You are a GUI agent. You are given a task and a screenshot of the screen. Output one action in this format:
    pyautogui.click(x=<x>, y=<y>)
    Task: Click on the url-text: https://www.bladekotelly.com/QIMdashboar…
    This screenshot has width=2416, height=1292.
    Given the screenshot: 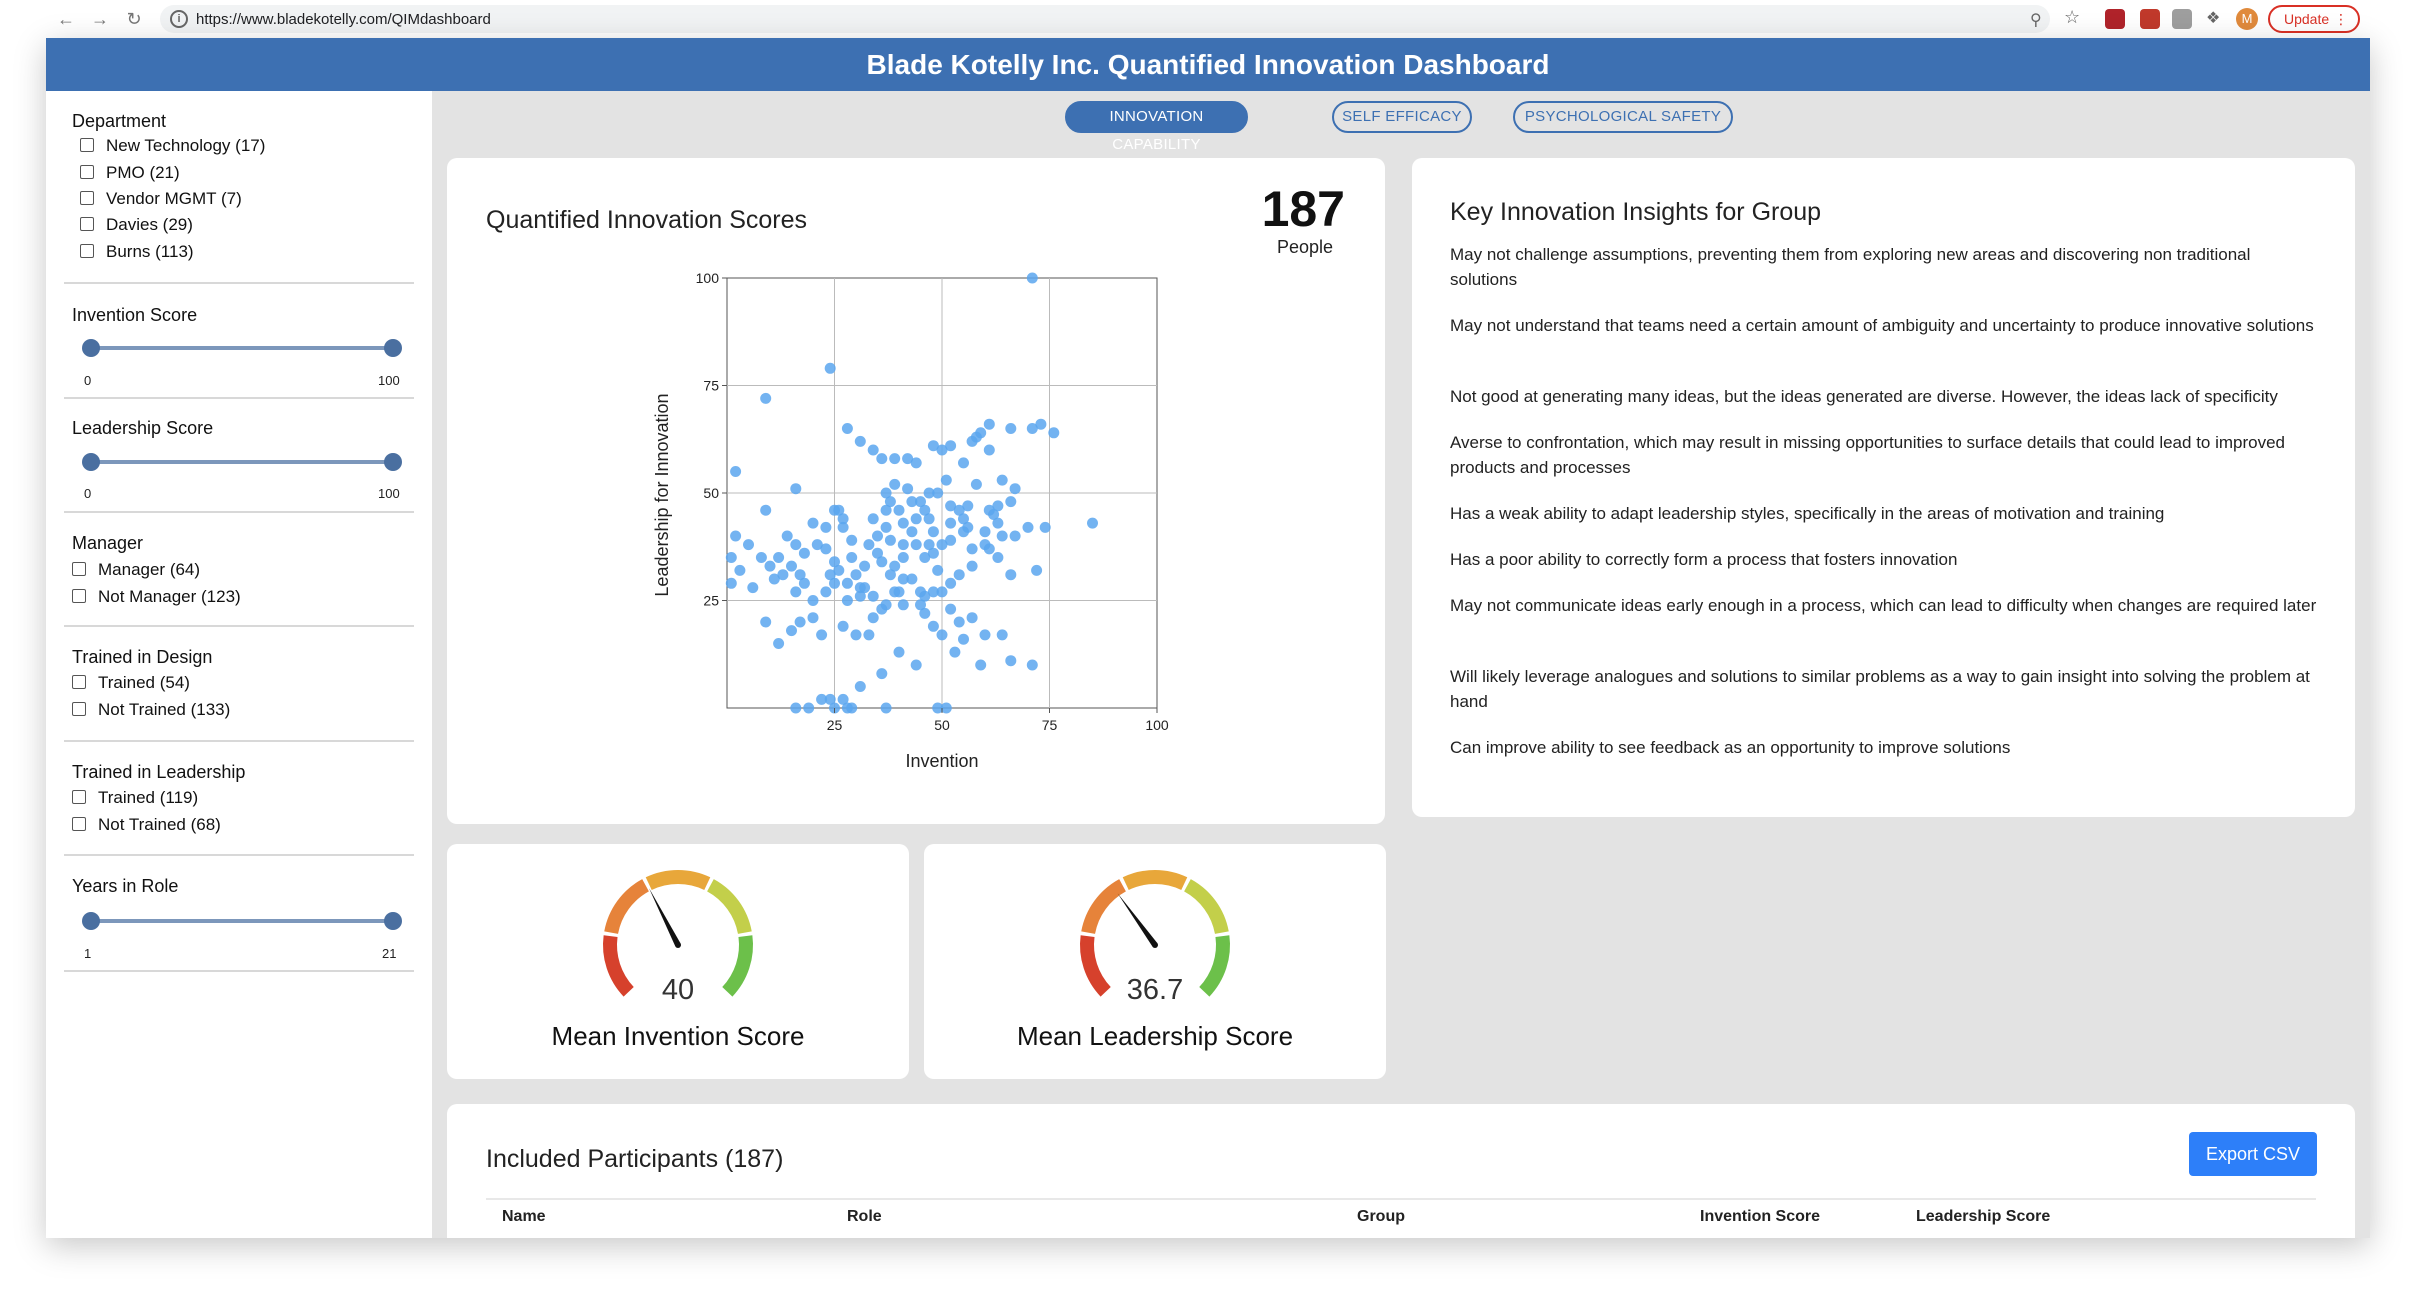 What is the action you would take?
    pyautogui.click(x=343, y=19)
    